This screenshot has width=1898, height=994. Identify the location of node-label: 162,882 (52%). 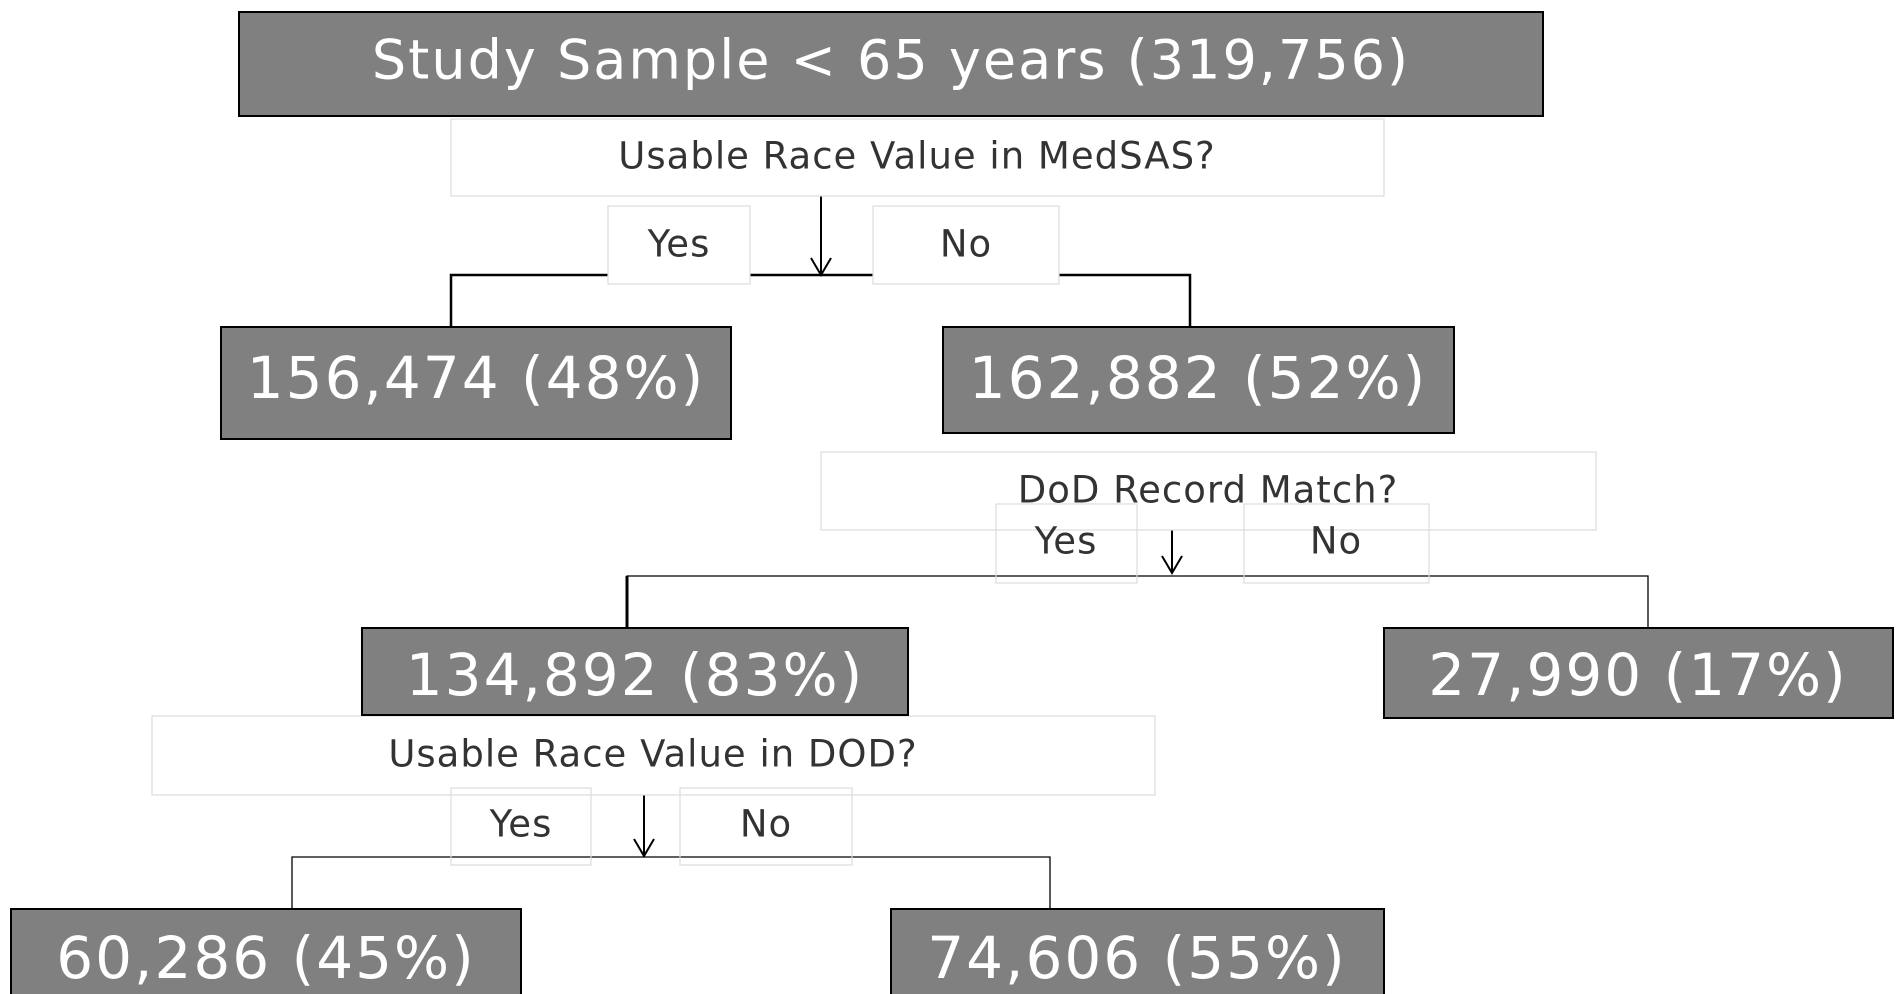
(1198, 378).